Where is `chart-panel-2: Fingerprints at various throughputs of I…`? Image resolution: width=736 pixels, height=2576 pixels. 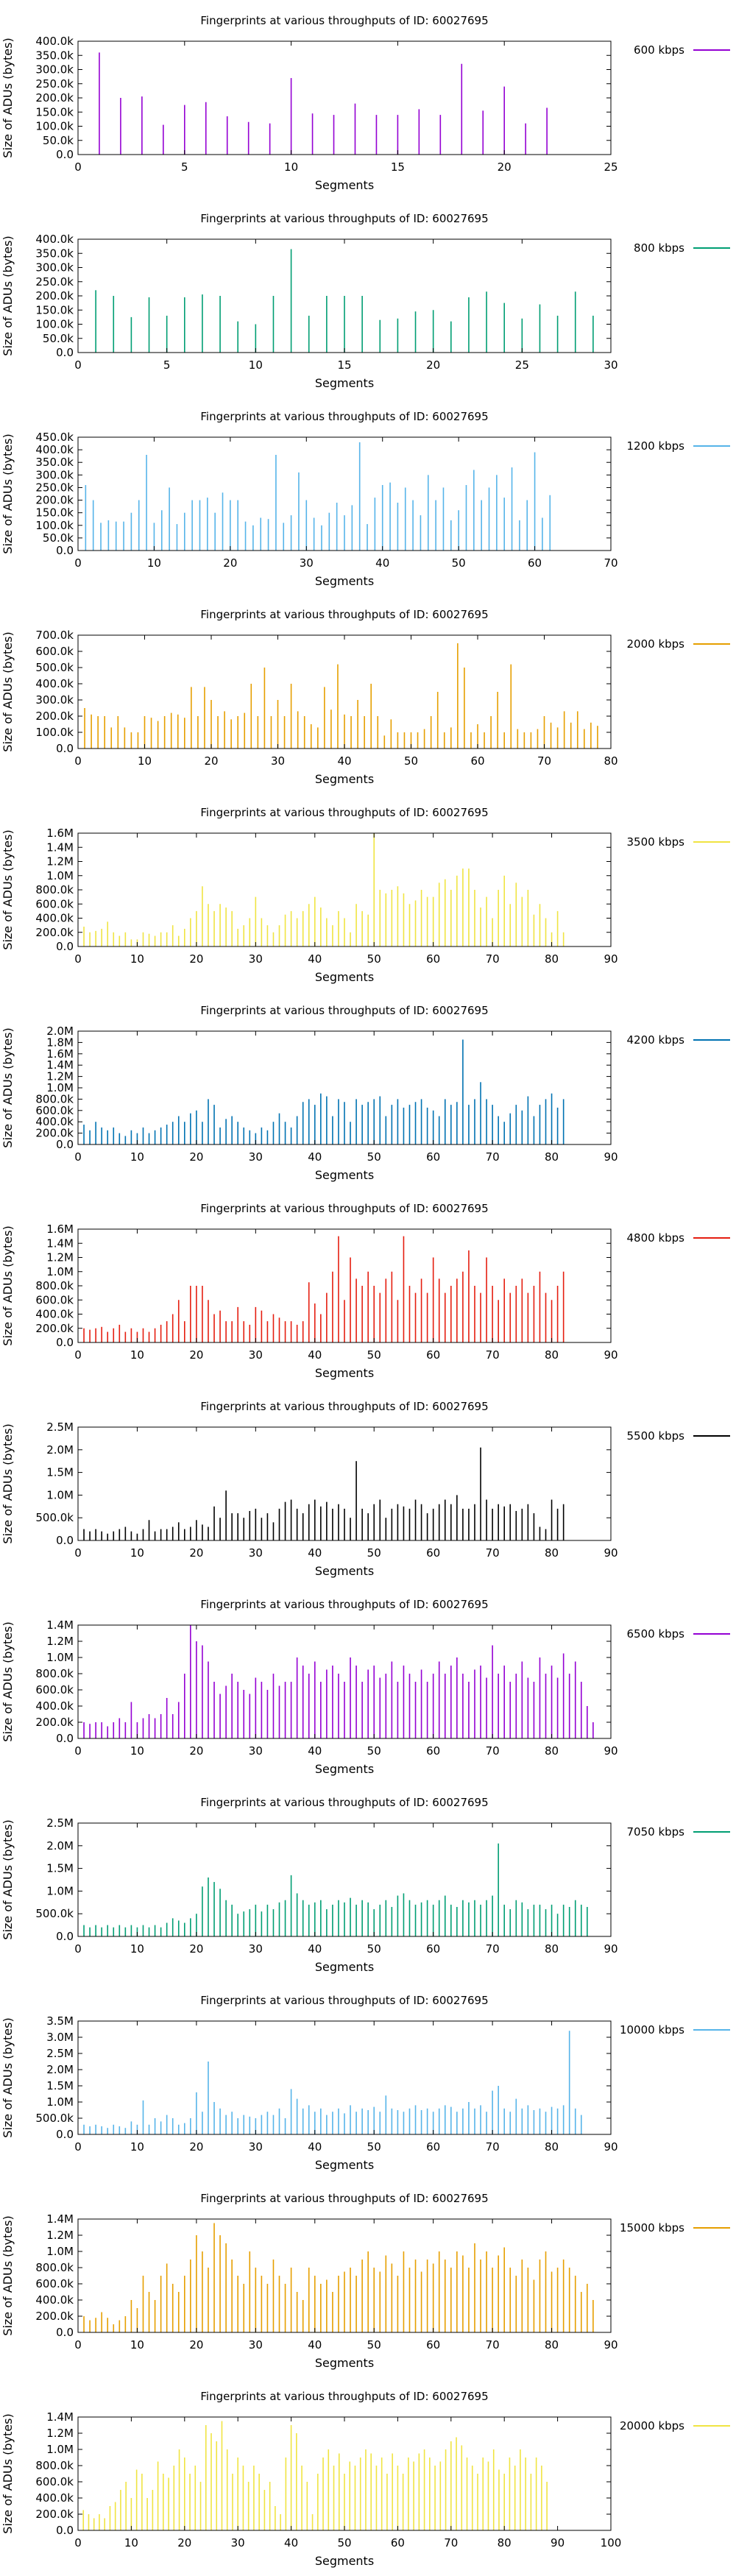
chart-panel-2: Fingerprints at various throughputs of I… is located at coordinates (365, 499).